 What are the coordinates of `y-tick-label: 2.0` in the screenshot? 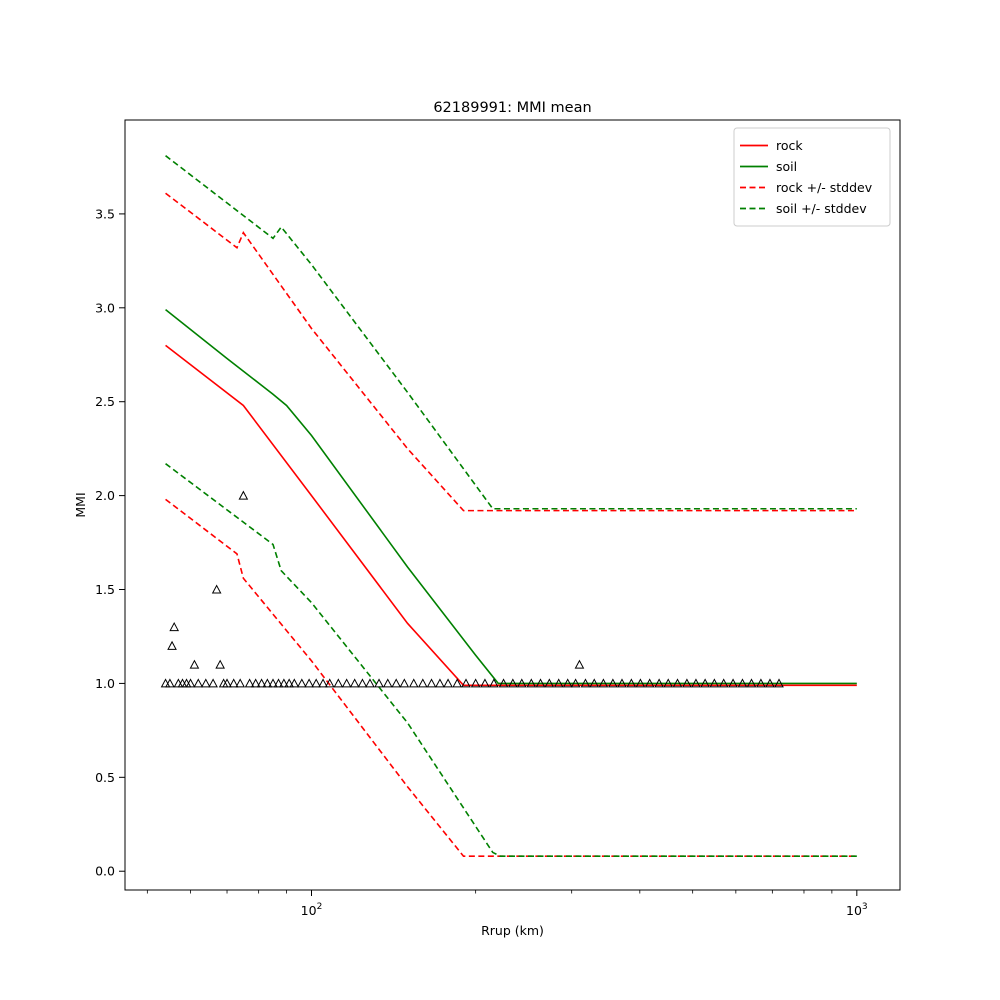 It's located at (105, 495).